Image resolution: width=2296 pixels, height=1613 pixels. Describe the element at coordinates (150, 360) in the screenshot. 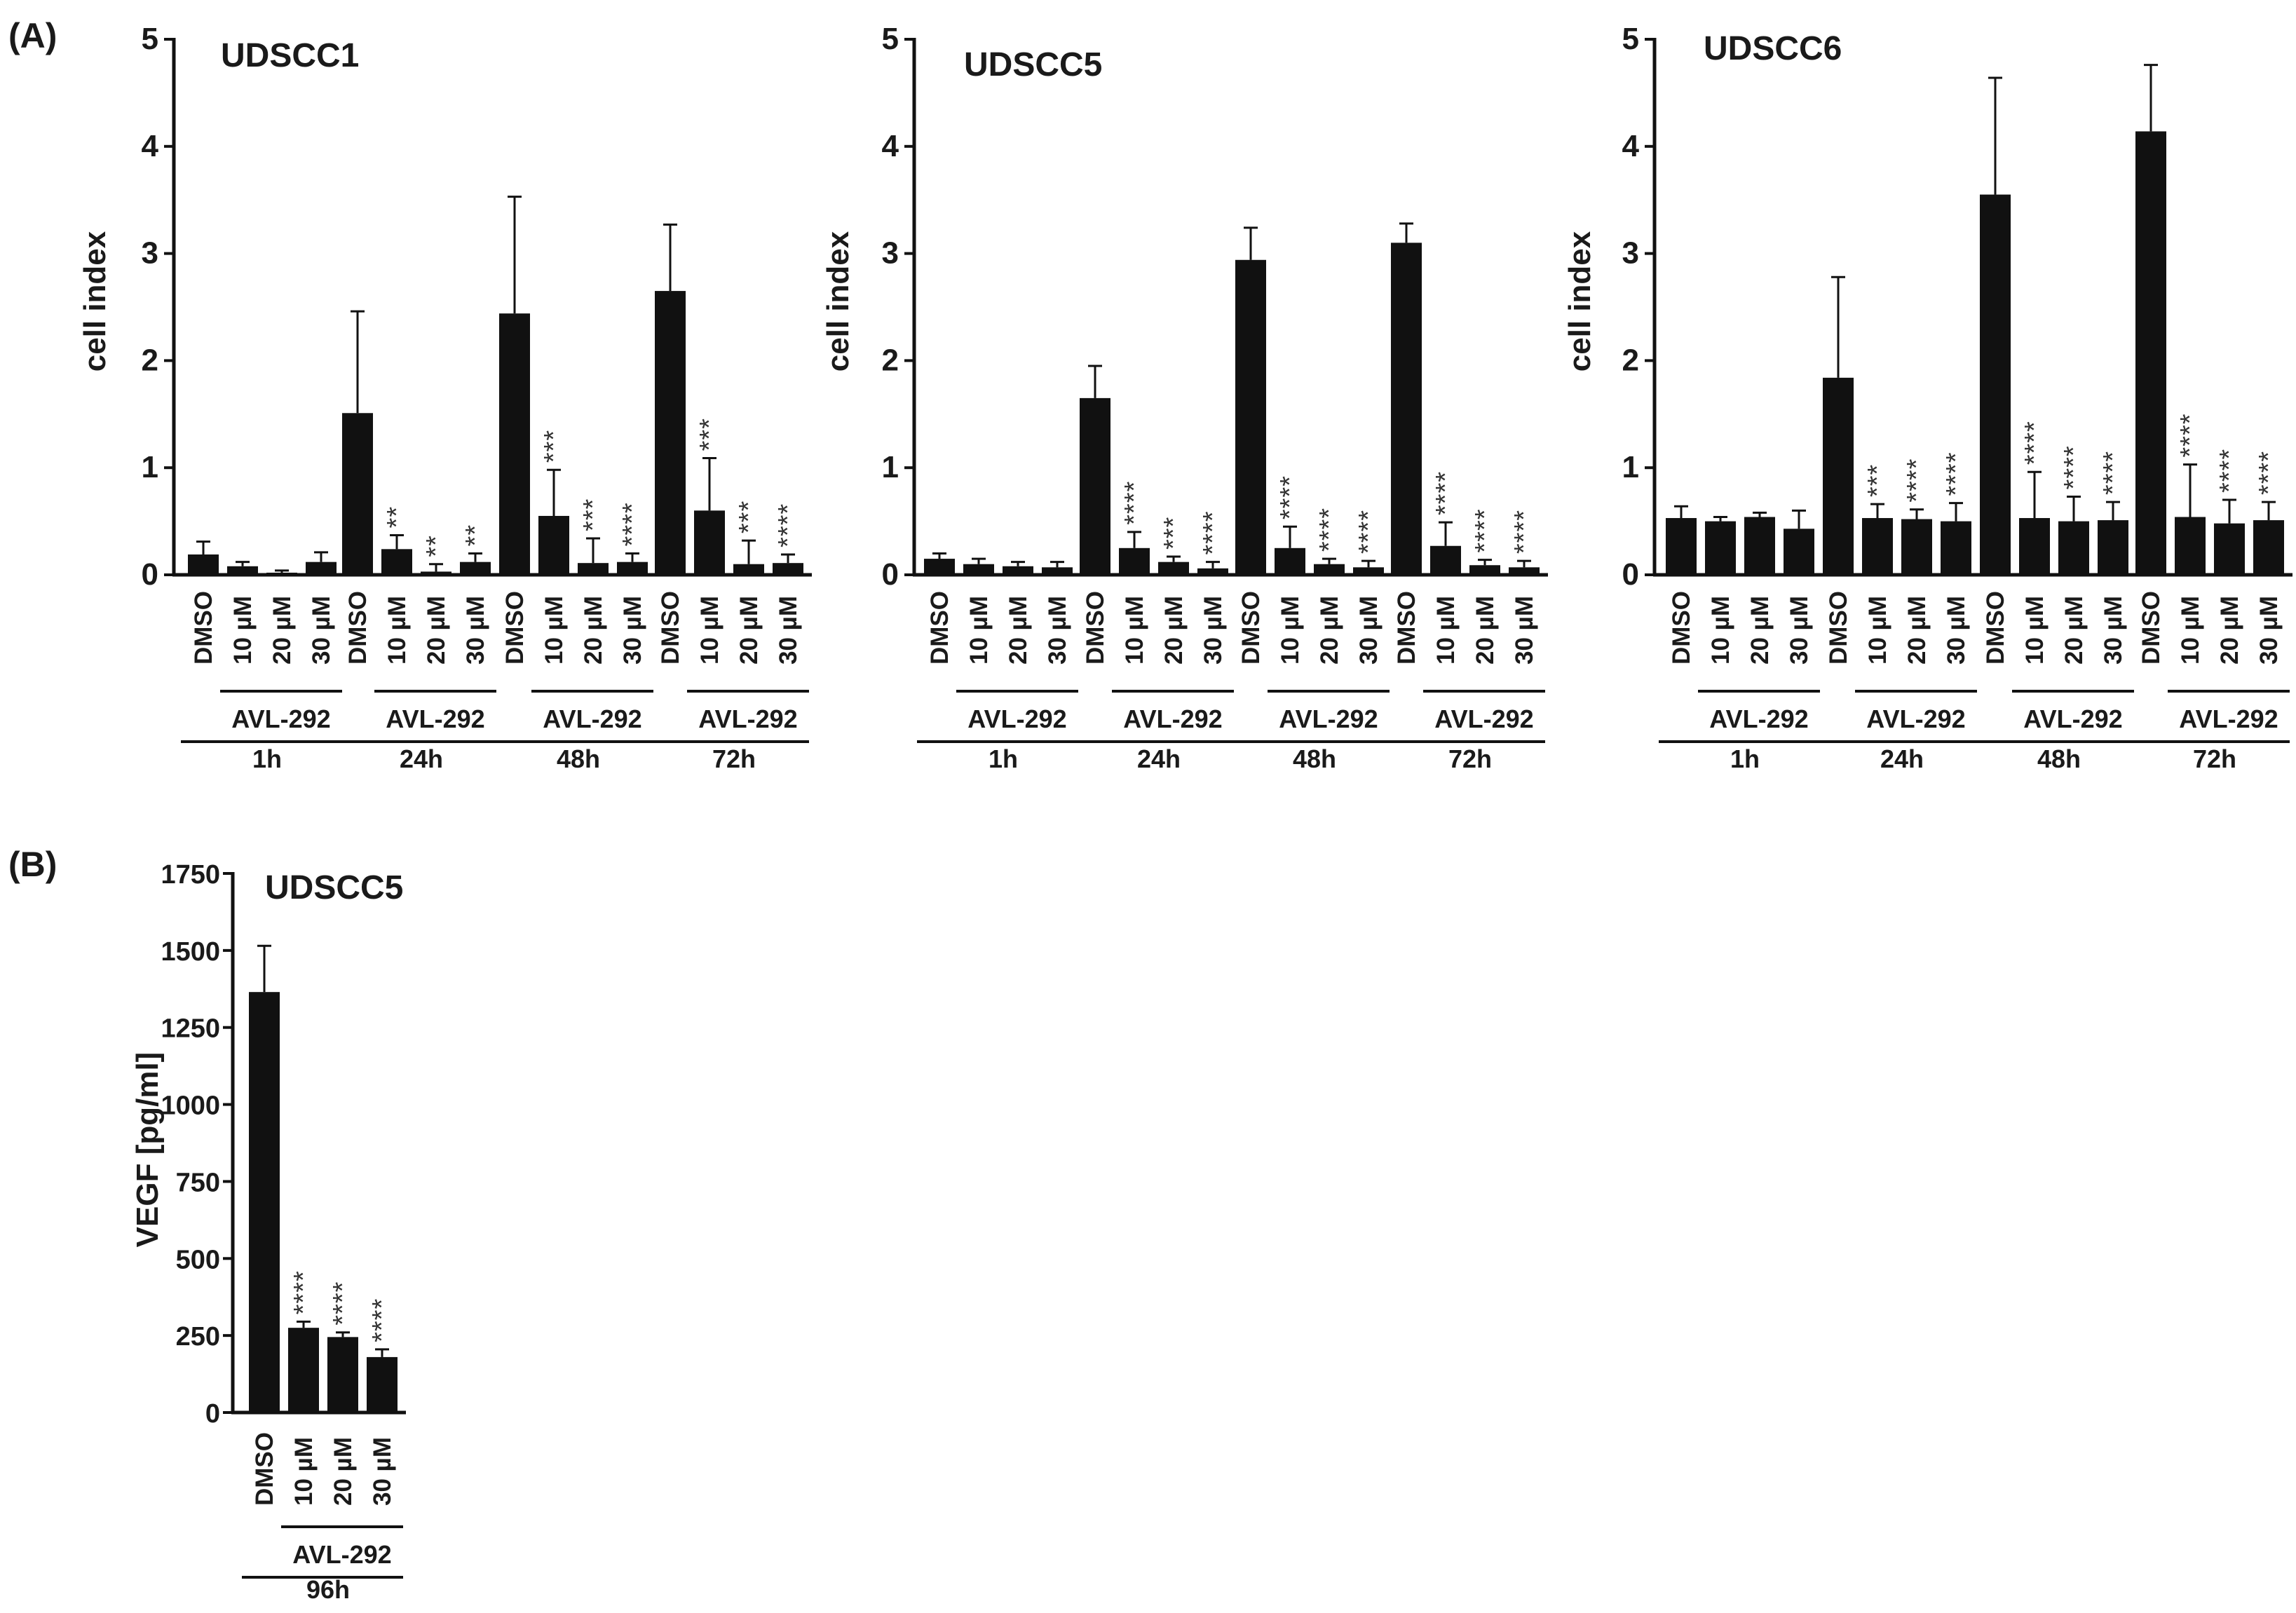

I see `y-tick-label: 2` at that location.